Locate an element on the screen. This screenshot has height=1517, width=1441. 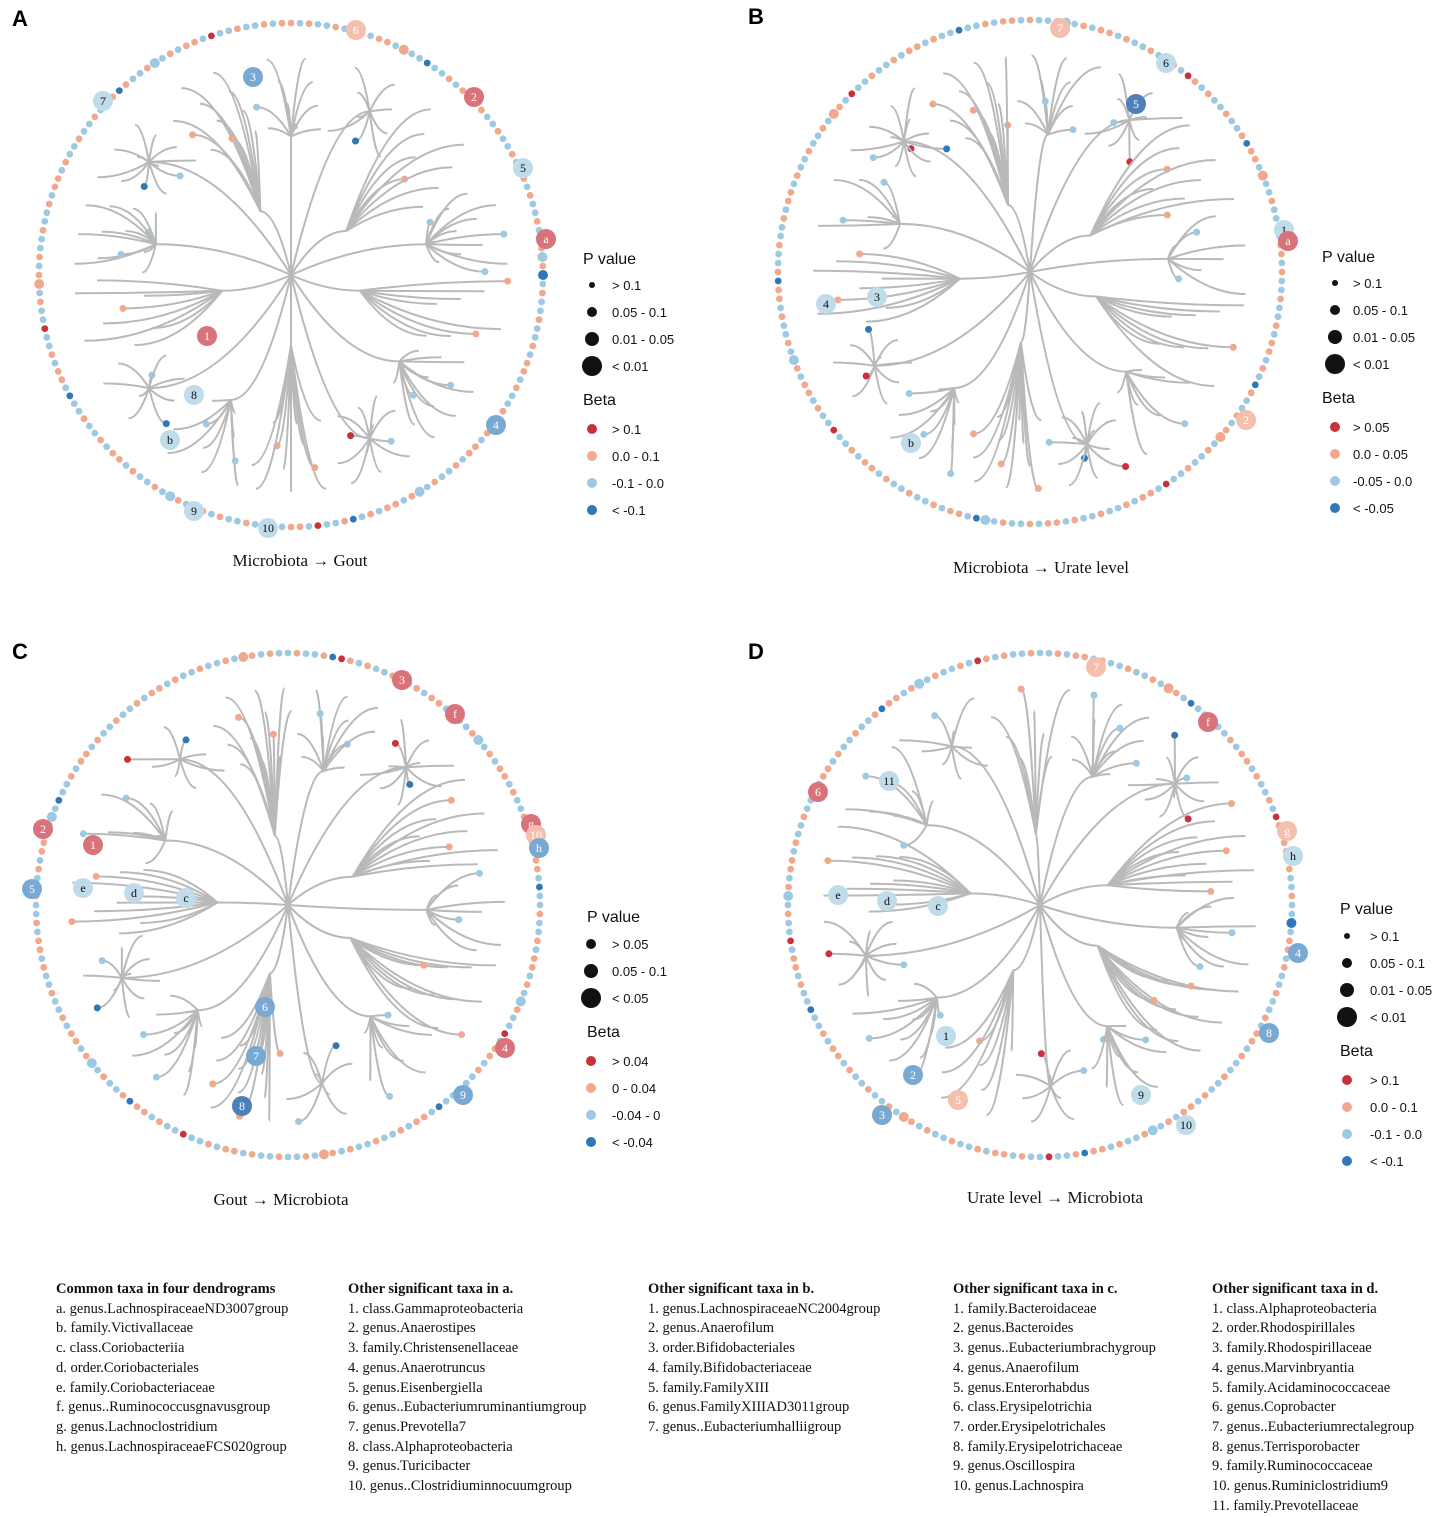
taxon-marker: 7 is located at coordinates (1096, 667).